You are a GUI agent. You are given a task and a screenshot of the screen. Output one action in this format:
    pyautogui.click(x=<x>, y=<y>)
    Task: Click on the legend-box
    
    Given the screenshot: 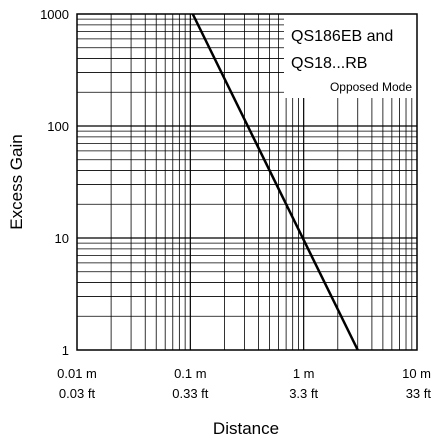 What is the action you would take?
    pyautogui.click(x=350, y=56)
    